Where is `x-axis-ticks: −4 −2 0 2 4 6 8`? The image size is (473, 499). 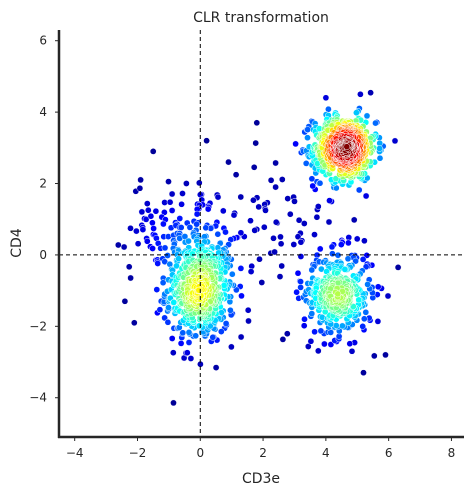 x-axis-ticks: −4 −2 0 2 4 6 8 is located at coordinates (260, 448).